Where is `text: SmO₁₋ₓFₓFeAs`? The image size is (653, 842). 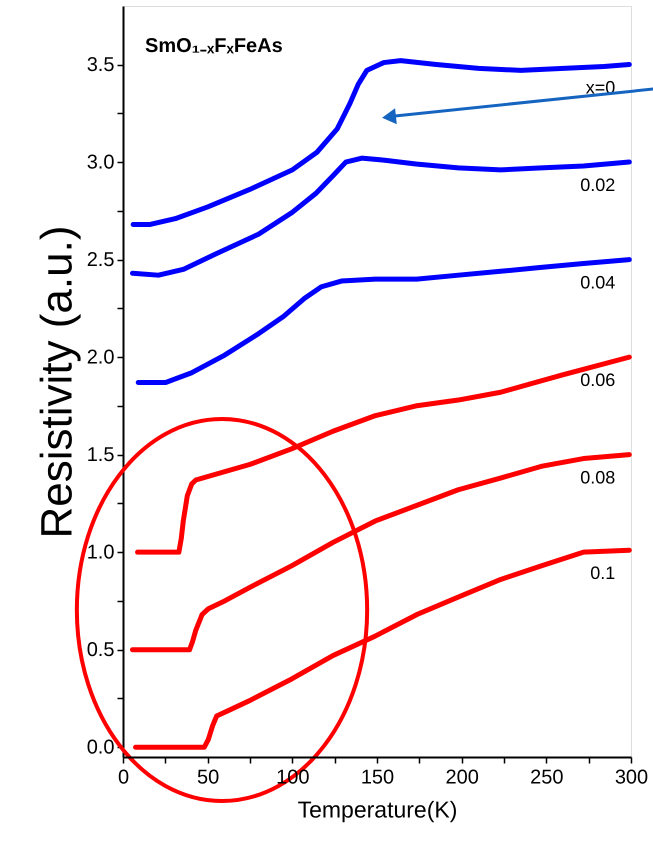 text: SmO₁₋ₓFₓFeAs is located at coordinates (214, 46).